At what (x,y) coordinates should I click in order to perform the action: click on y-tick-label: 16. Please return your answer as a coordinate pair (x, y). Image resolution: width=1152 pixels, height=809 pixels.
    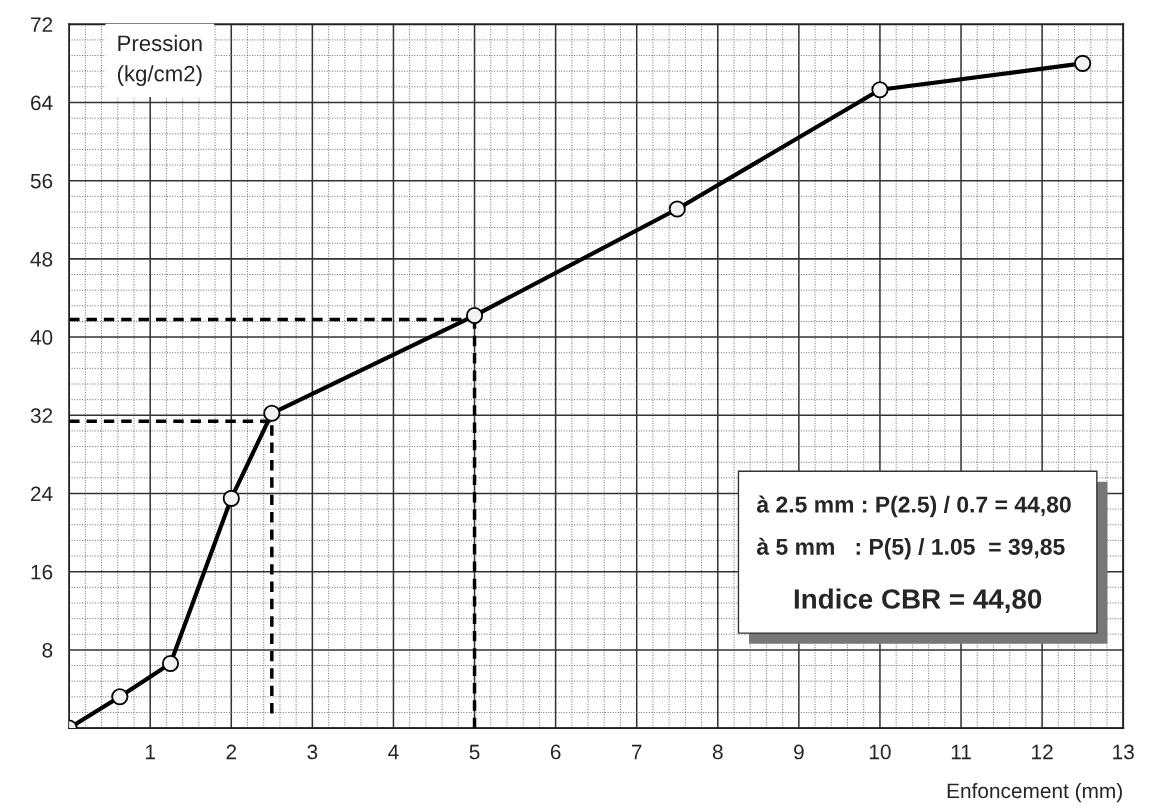
    Looking at the image, I should click on (42, 572).